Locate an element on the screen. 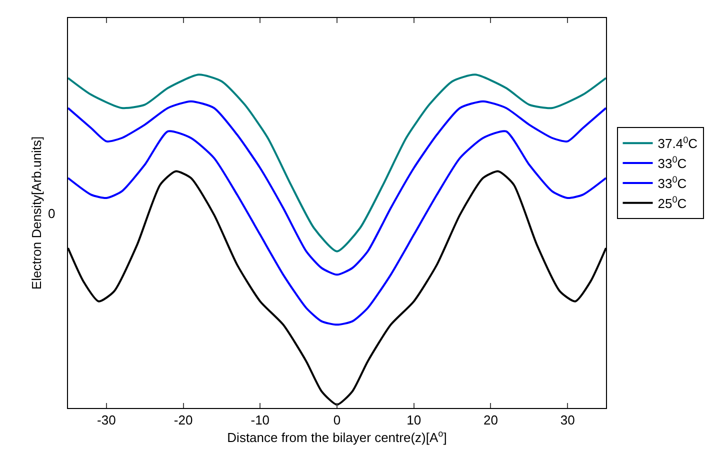 The image size is (726, 466). x-tick-label: 20 is located at coordinates (490, 420).